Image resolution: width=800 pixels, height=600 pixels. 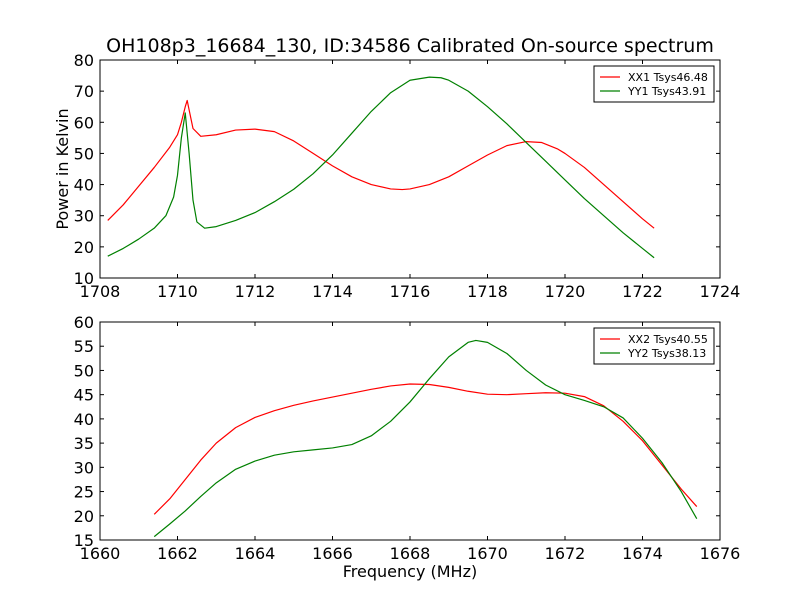 What do you see at coordinates (666, 91) in the screenshot?
I see `legend-label: YY1 Tsys43.91` at bounding box center [666, 91].